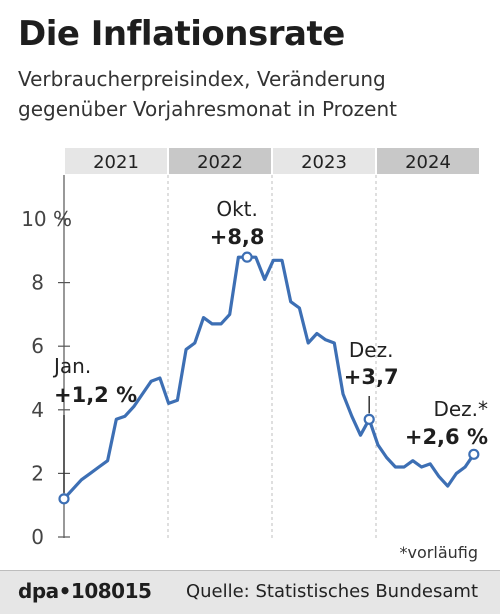 This screenshot has width=500, height=614. Describe the element at coordinates (460, 409) in the screenshot. I see `annotation-label: Dez.*` at that location.